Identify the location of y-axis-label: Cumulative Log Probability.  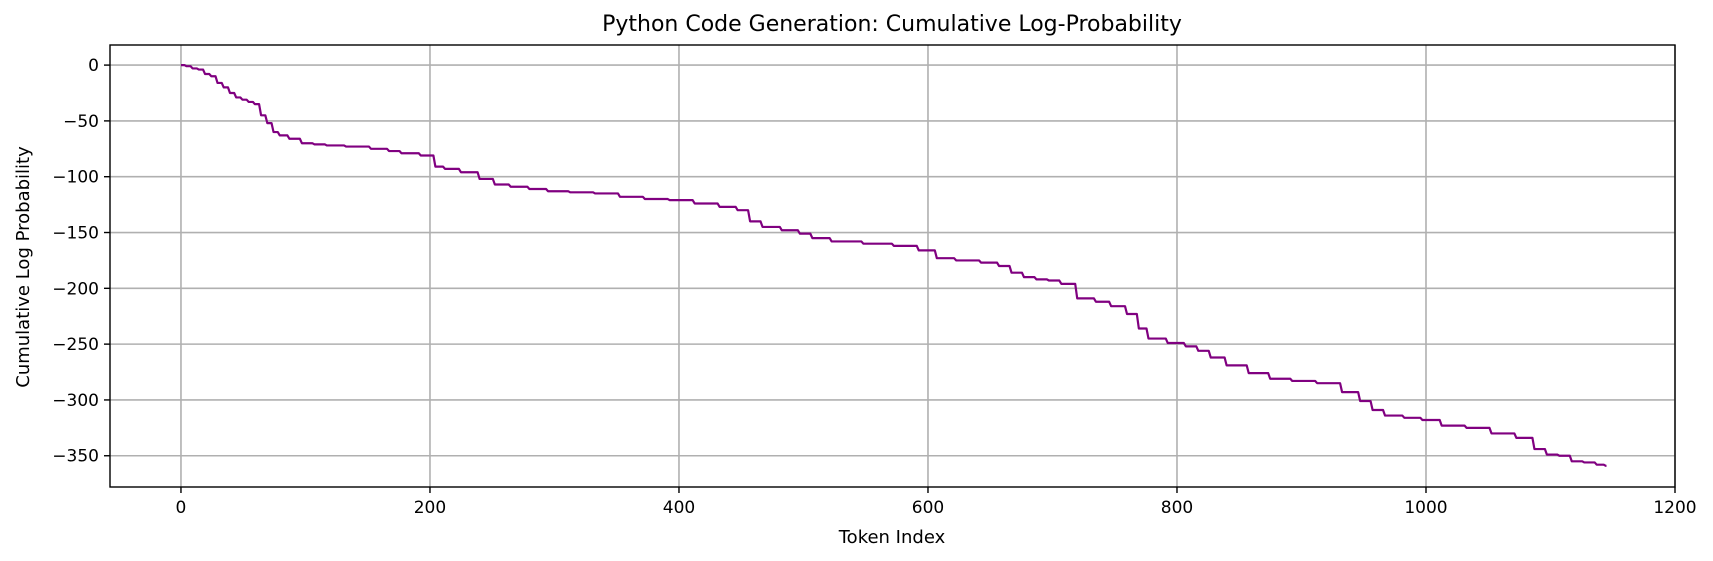
(23, 267).